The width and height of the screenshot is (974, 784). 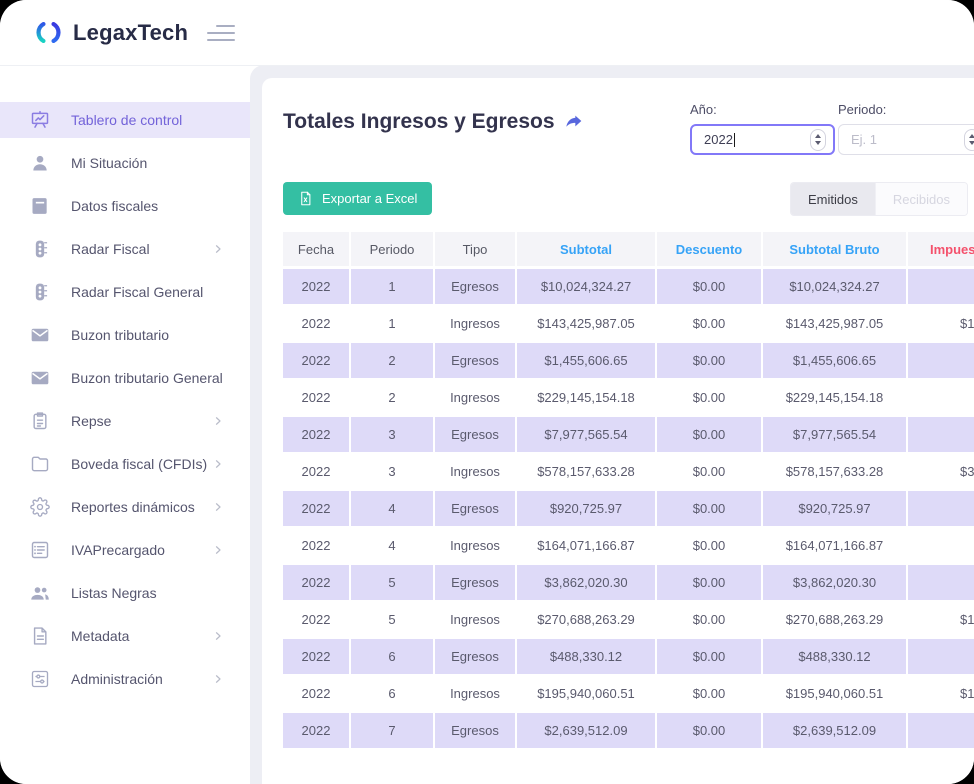 What do you see at coordinates (125, 507) in the screenshot?
I see `sidebar-item-reportes-dinamicos: Reportes dinámicos` at bounding box center [125, 507].